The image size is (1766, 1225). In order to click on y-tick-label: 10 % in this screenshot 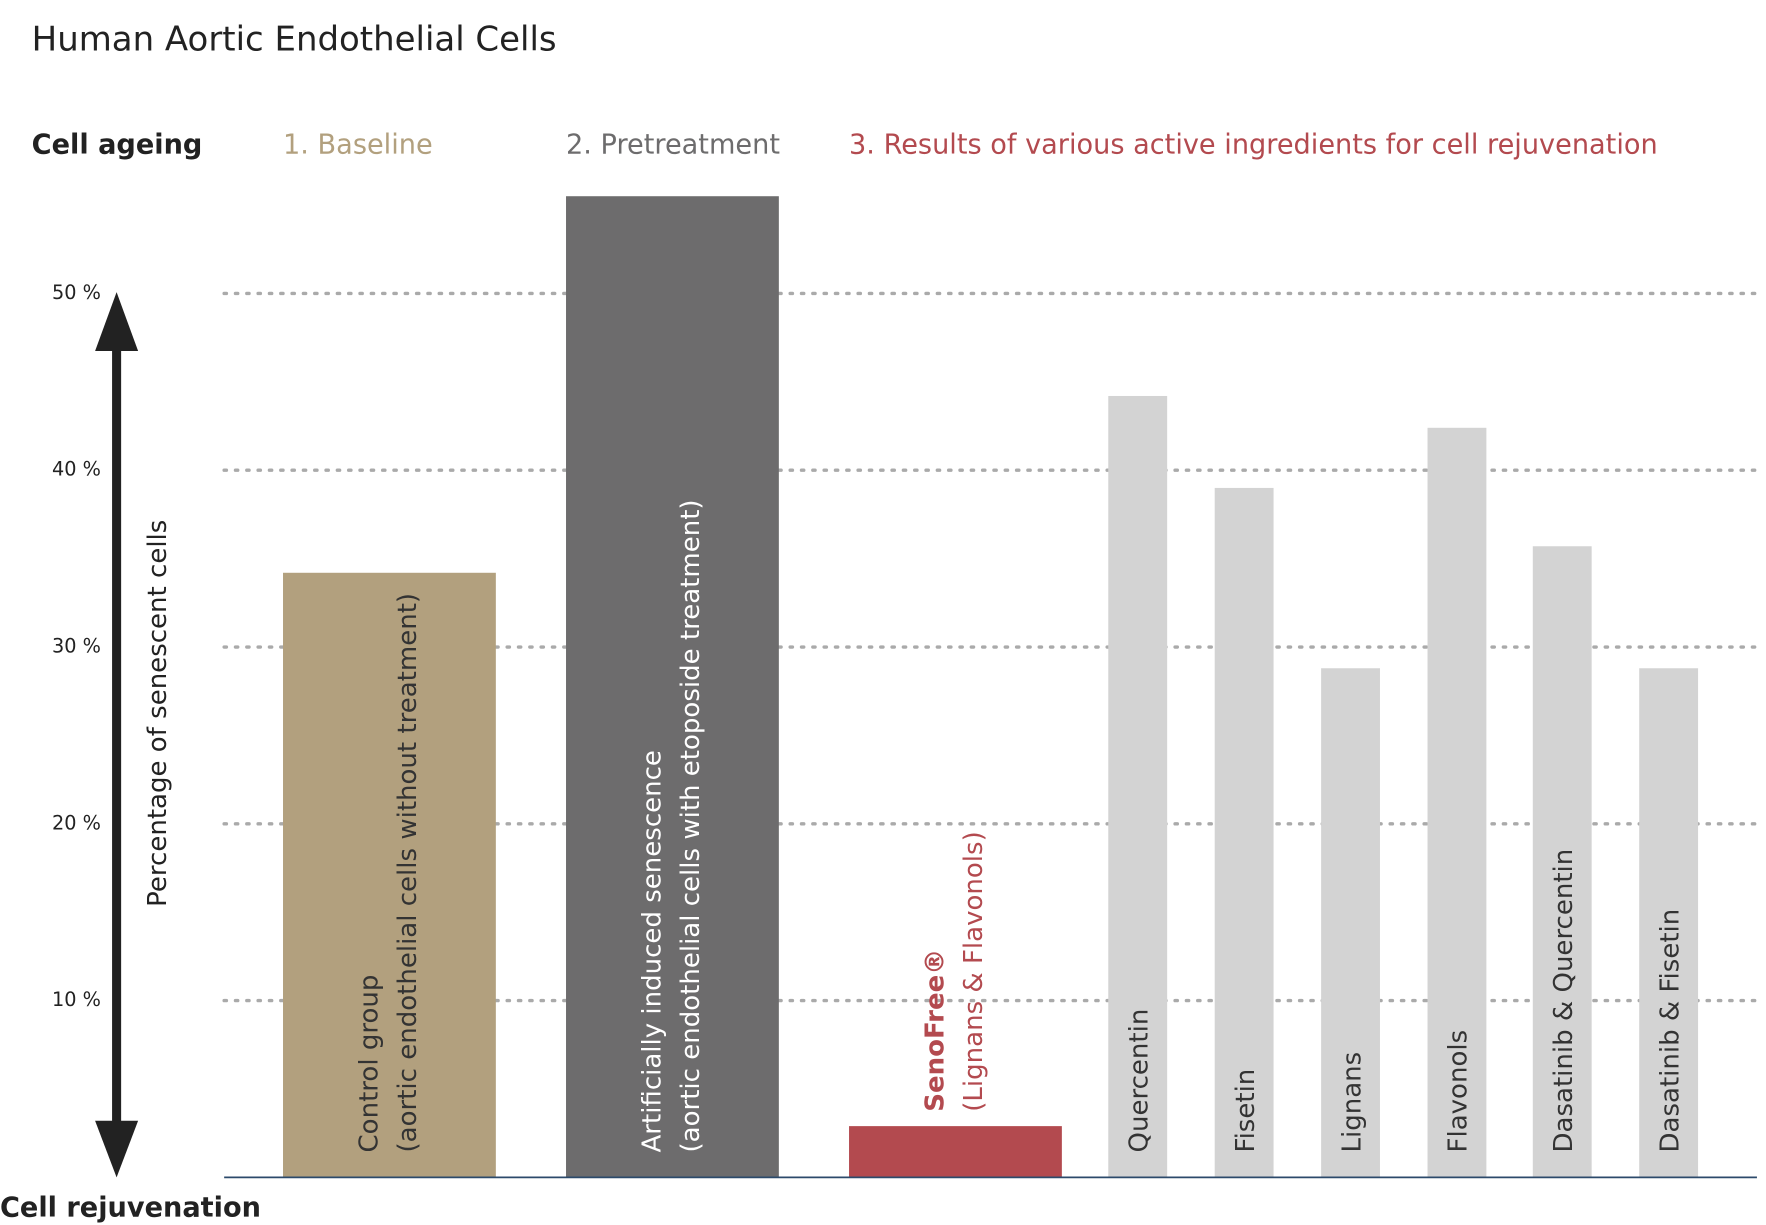, I will do `click(76, 999)`.